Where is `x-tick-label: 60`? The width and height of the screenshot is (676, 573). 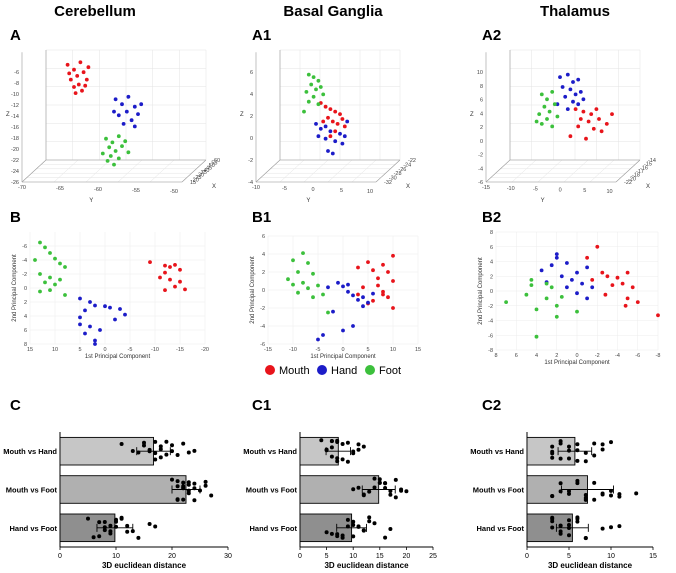 x-tick-label: 60 is located at coordinates (217, 161).